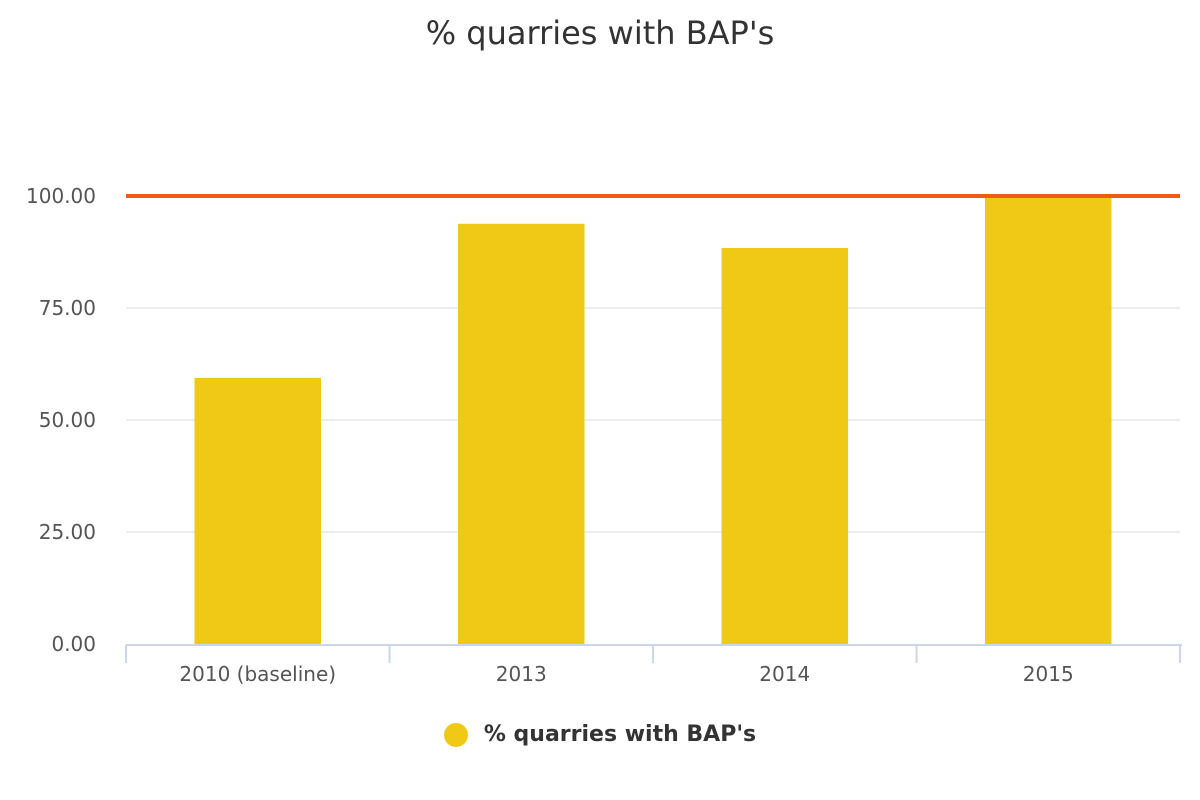 The height and width of the screenshot is (800, 1200). Describe the element at coordinates (620, 734) in the screenshot. I see `legend-label: % quarries with BAP's` at that location.